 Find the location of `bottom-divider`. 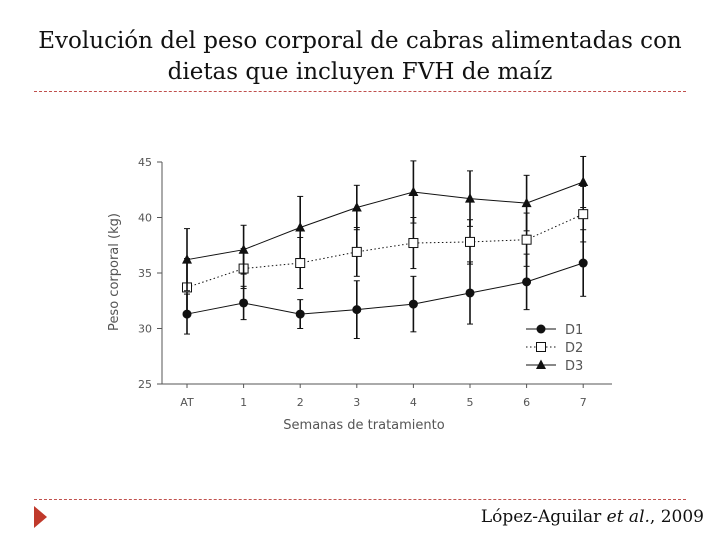

bottom-divider is located at coordinates (360, 499).